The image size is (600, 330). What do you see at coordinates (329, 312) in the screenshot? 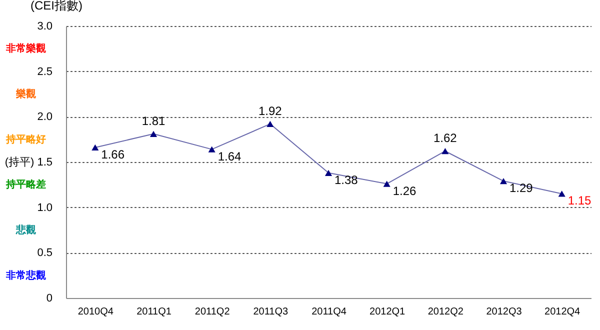
I see `x-tick-label: 2011Q4` at bounding box center [329, 312].